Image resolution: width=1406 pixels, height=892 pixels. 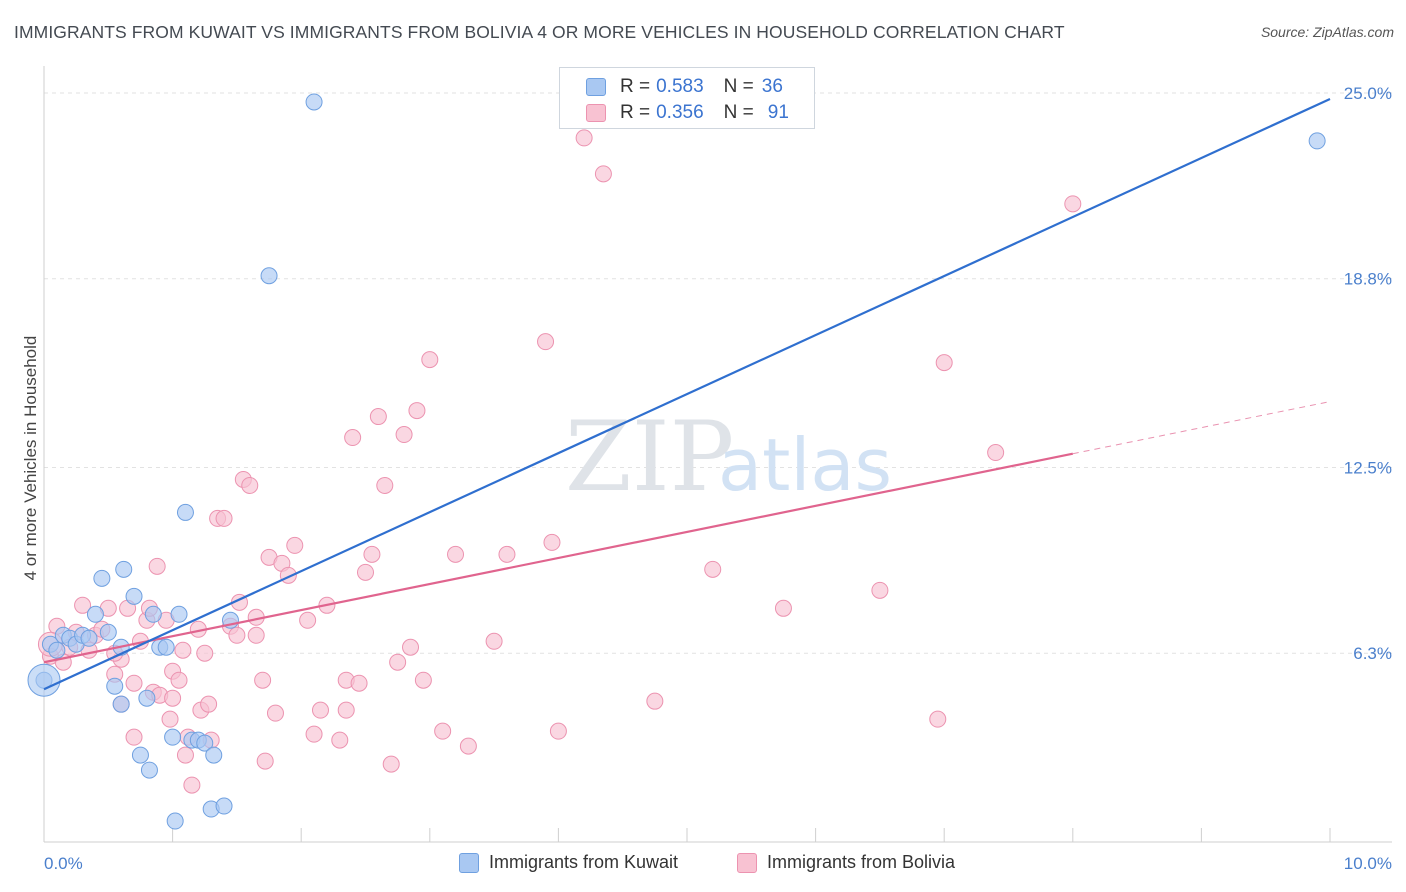 I want to click on legend-item-kuwait: Immigrants from Kuwait, so click(x=568, y=862).